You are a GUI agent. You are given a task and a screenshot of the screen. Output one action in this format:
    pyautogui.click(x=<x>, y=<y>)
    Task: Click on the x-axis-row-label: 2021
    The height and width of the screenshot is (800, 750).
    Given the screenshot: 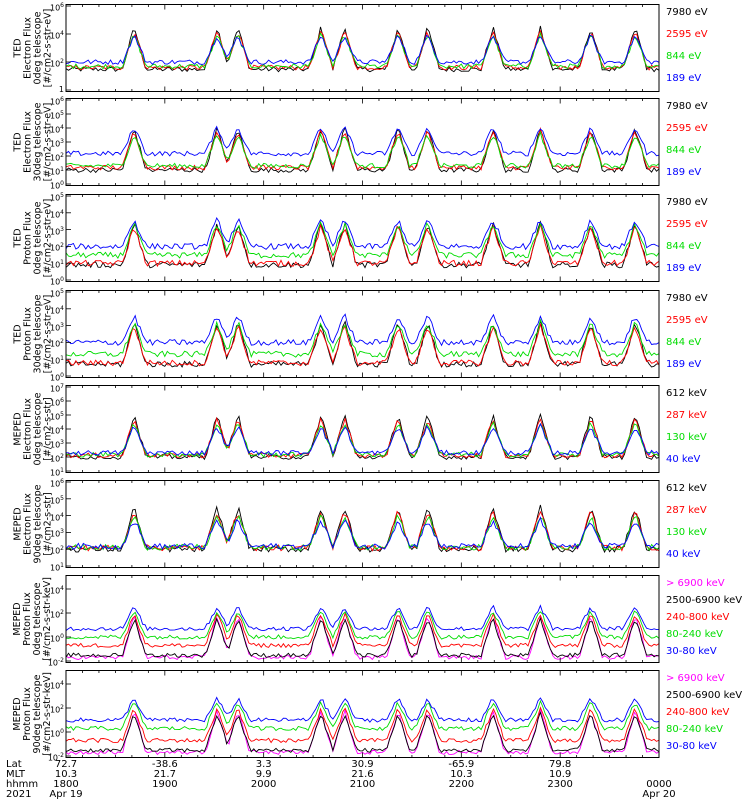 What is the action you would take?
    pyautogui.click(x=19, y=794)
    